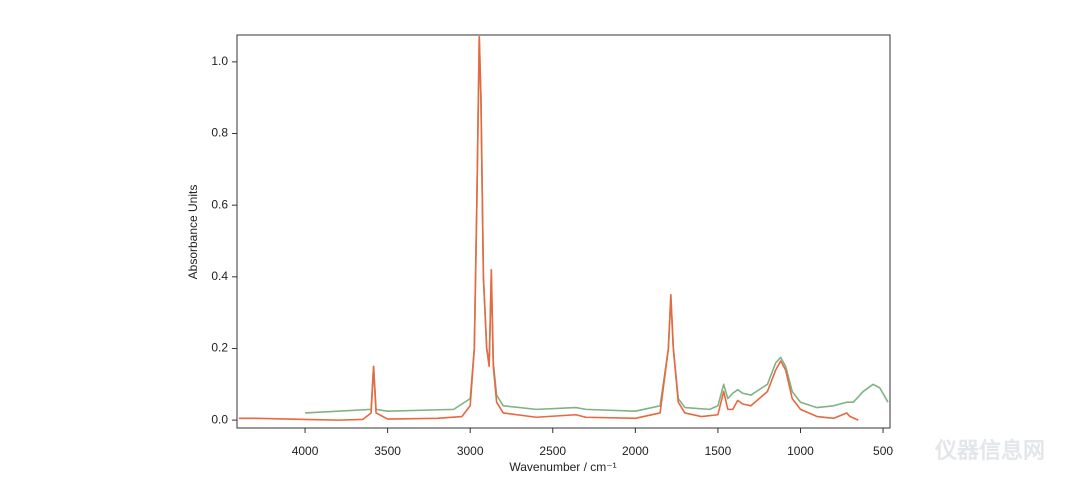 This screenshot has width=1080, height=489. Describe the element at coordinates (305, 451) in the screenshot. I see `x-tick-label: 4000` at that location.